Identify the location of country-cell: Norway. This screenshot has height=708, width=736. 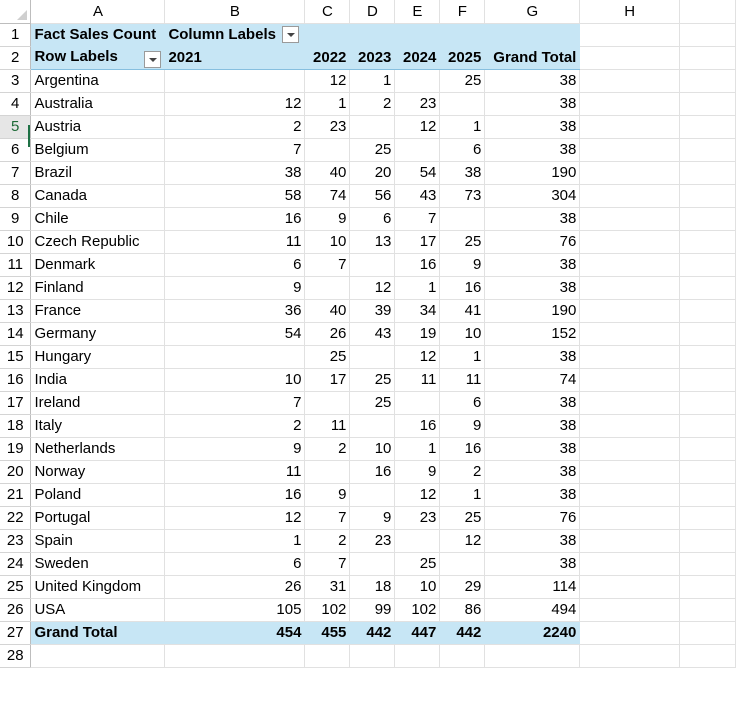
(98, 472).